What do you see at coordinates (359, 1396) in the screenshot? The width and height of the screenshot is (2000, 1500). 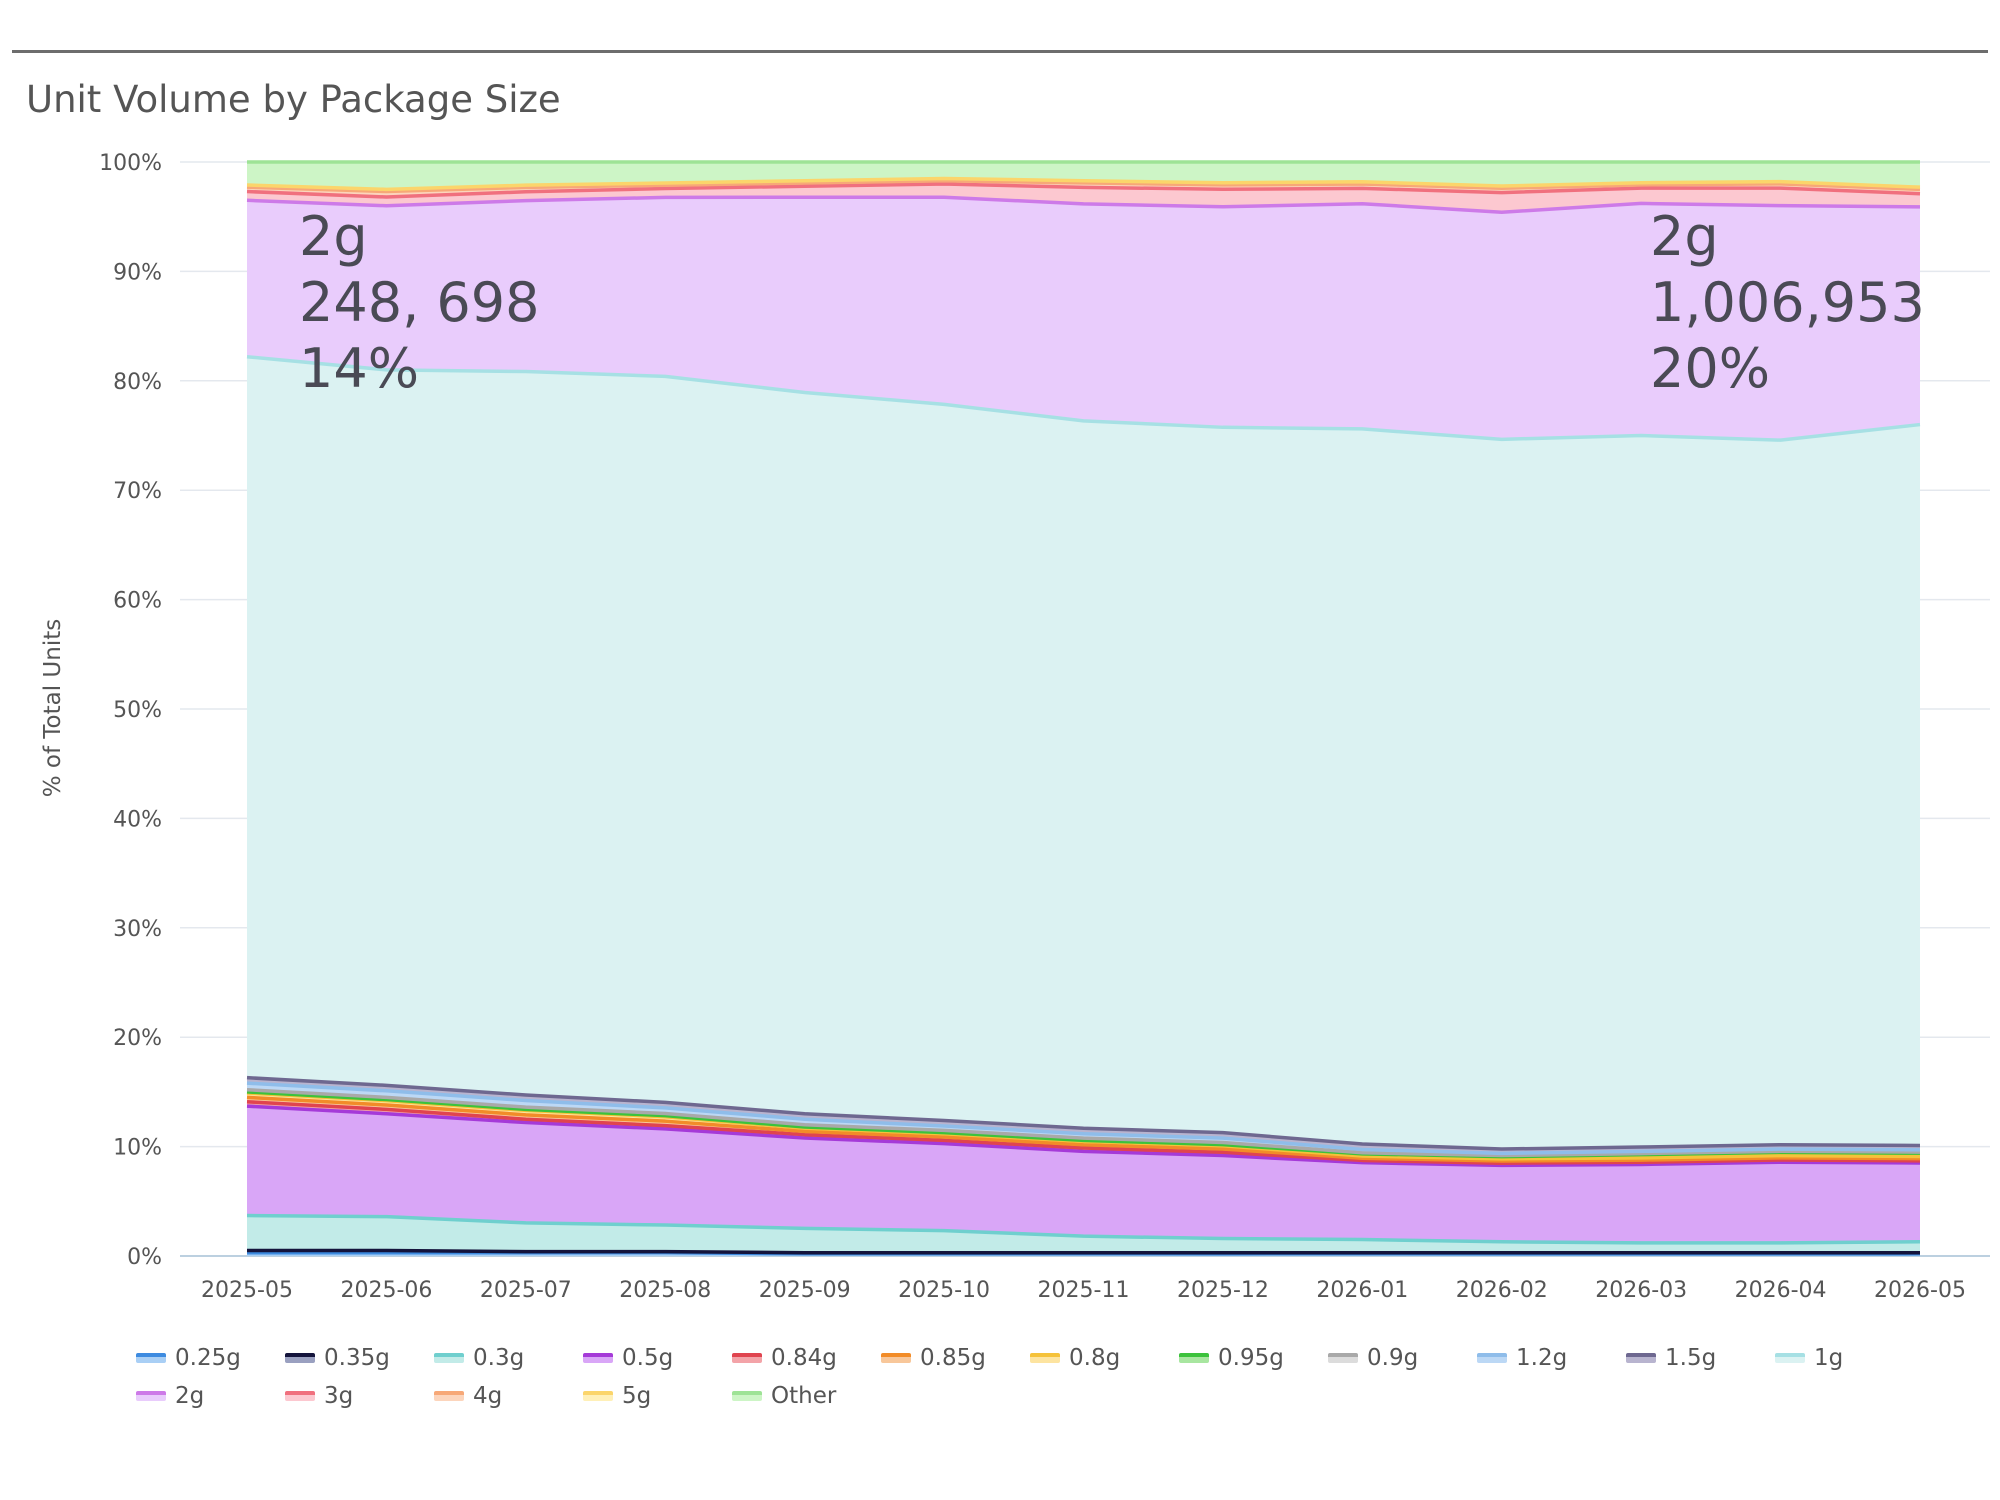 I see `legend-item: 3g` at bounding box center [359, 1396].